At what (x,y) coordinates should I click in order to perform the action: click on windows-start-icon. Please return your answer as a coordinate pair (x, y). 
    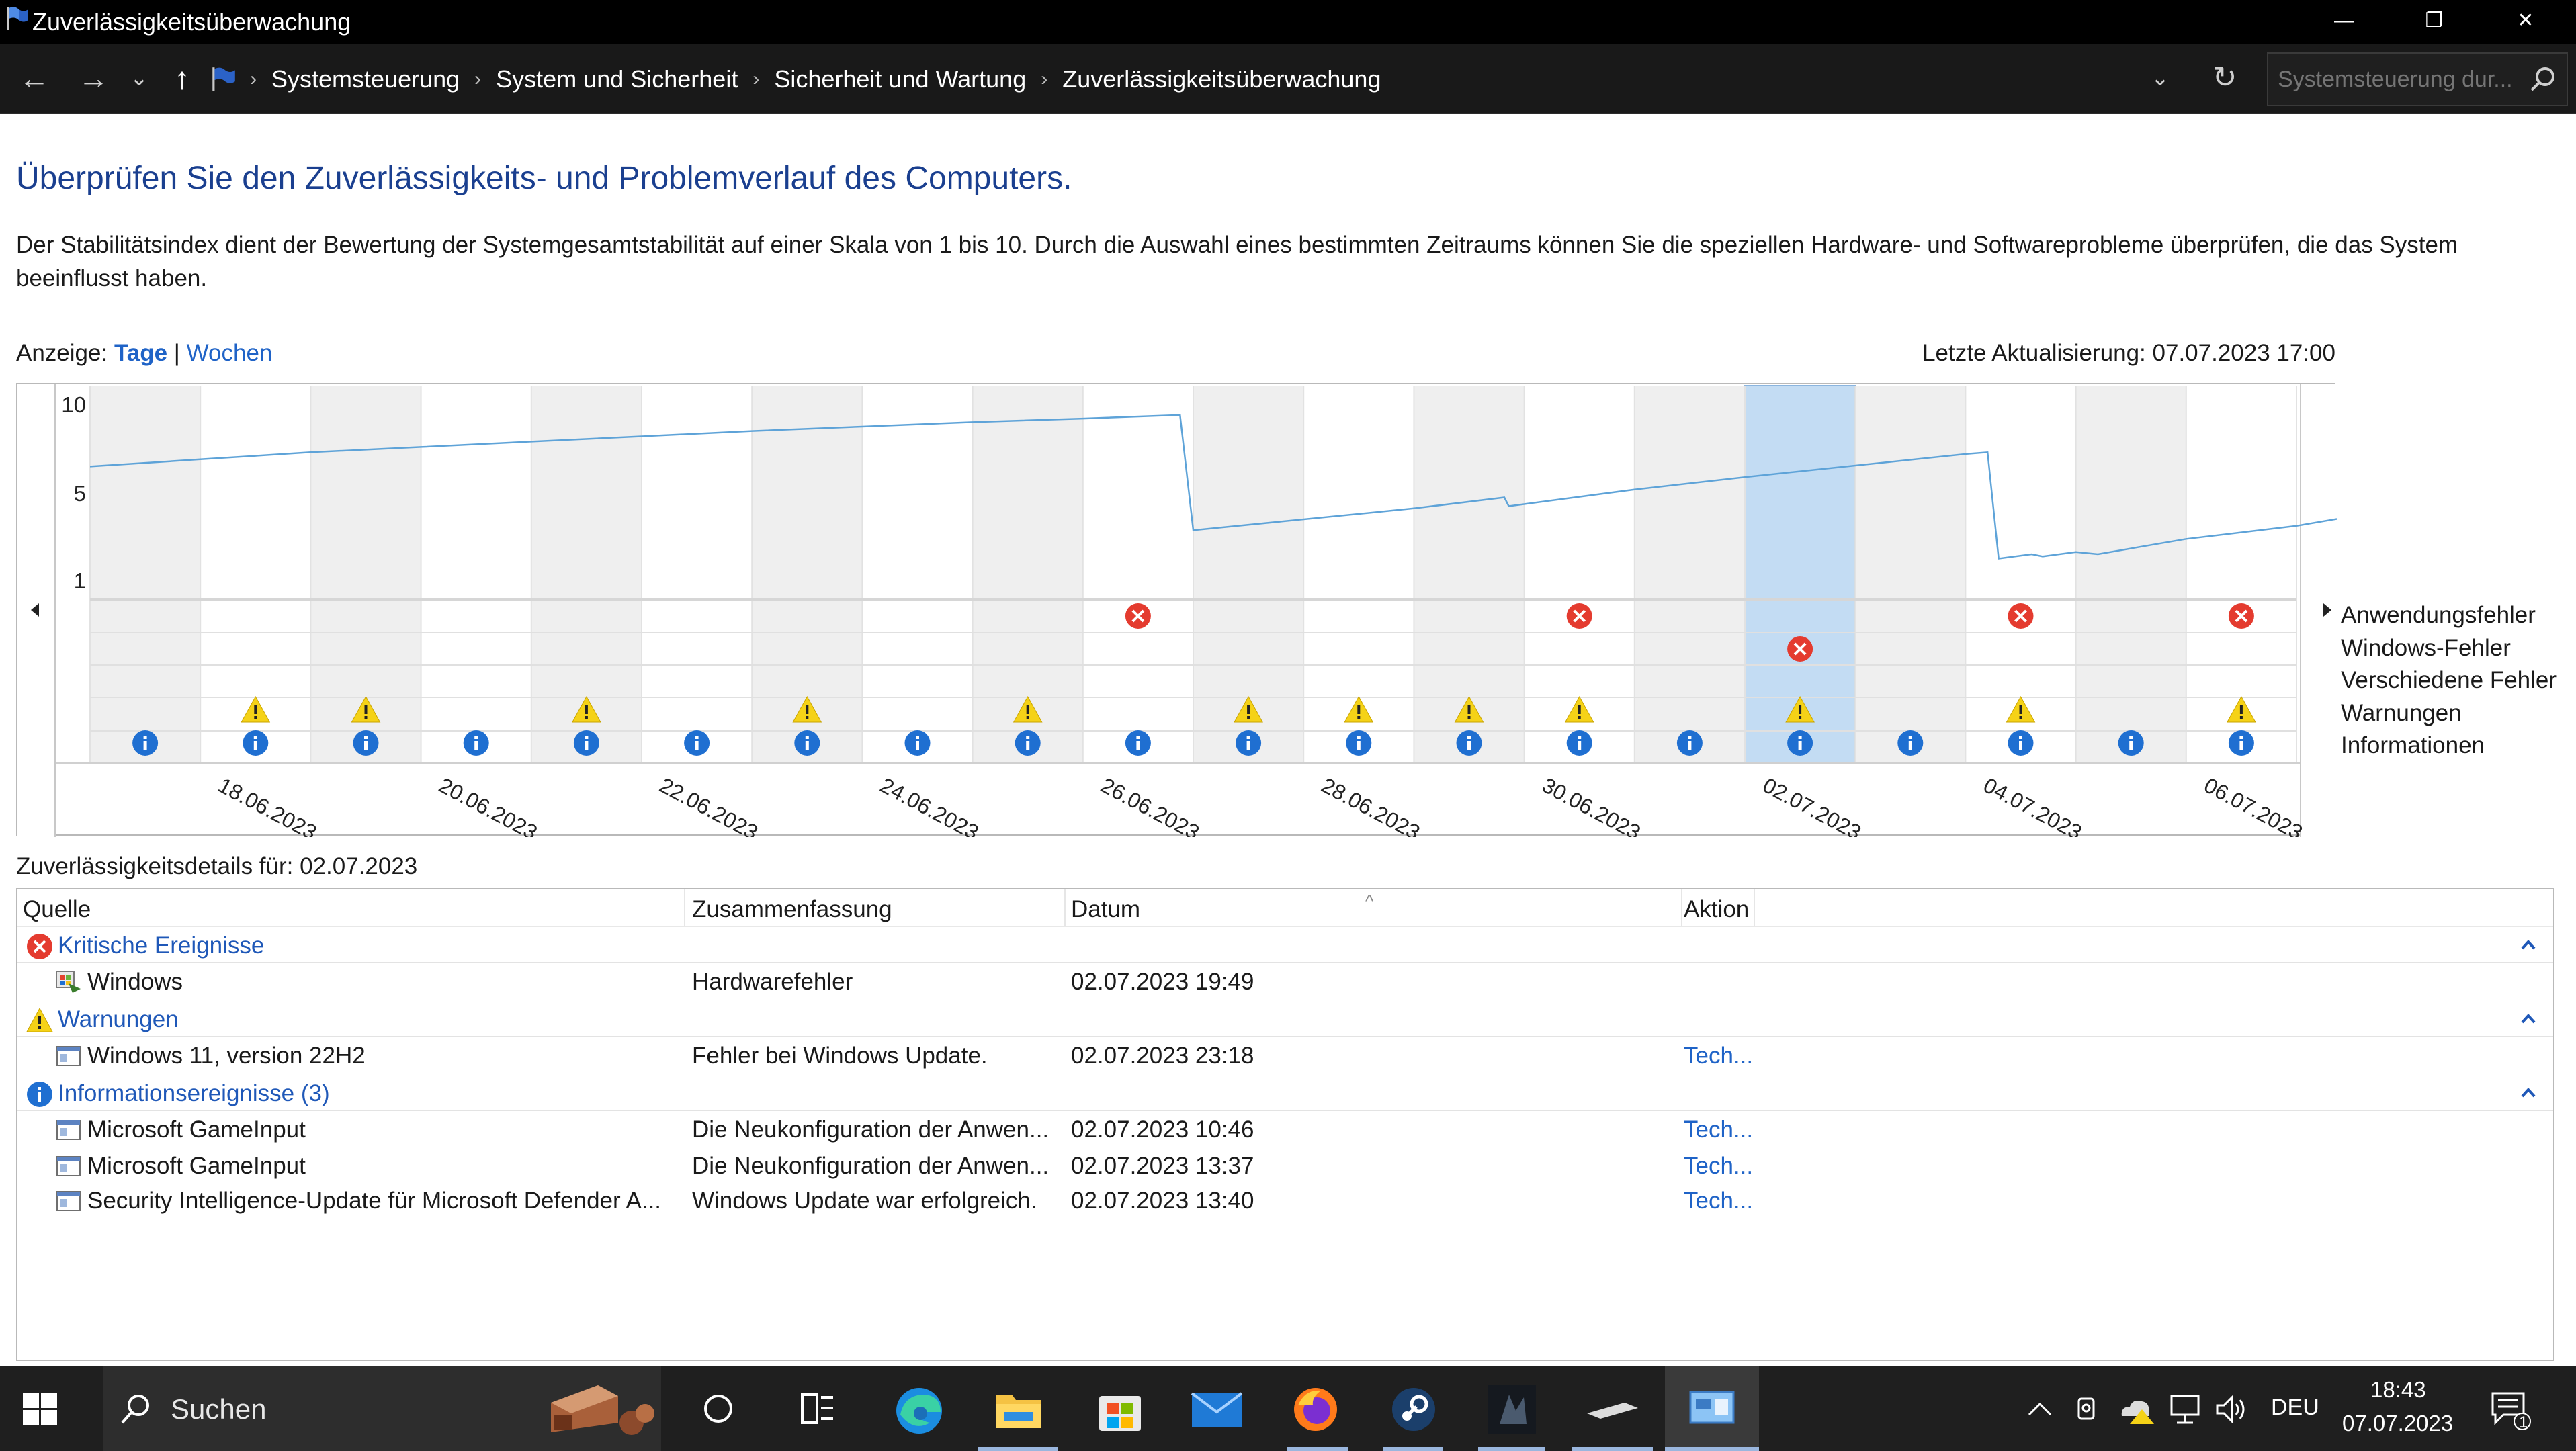
    Looking at the image, I should click on (40, 1409).